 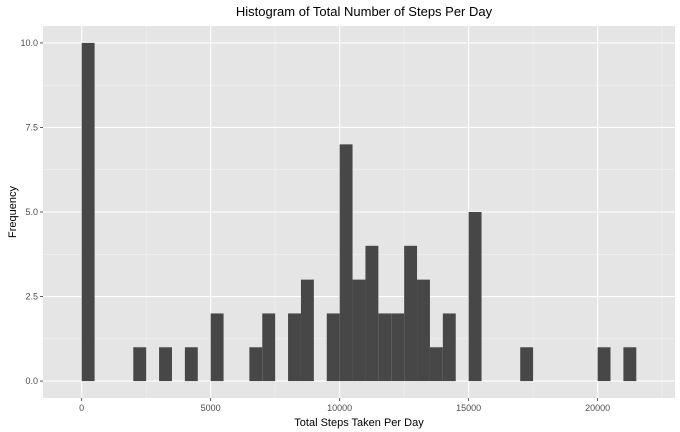 What do you see at coordinates (13, 212) in the screenshot?
I see `y-axis-title: Frequency` at bounding box center [13, 212].